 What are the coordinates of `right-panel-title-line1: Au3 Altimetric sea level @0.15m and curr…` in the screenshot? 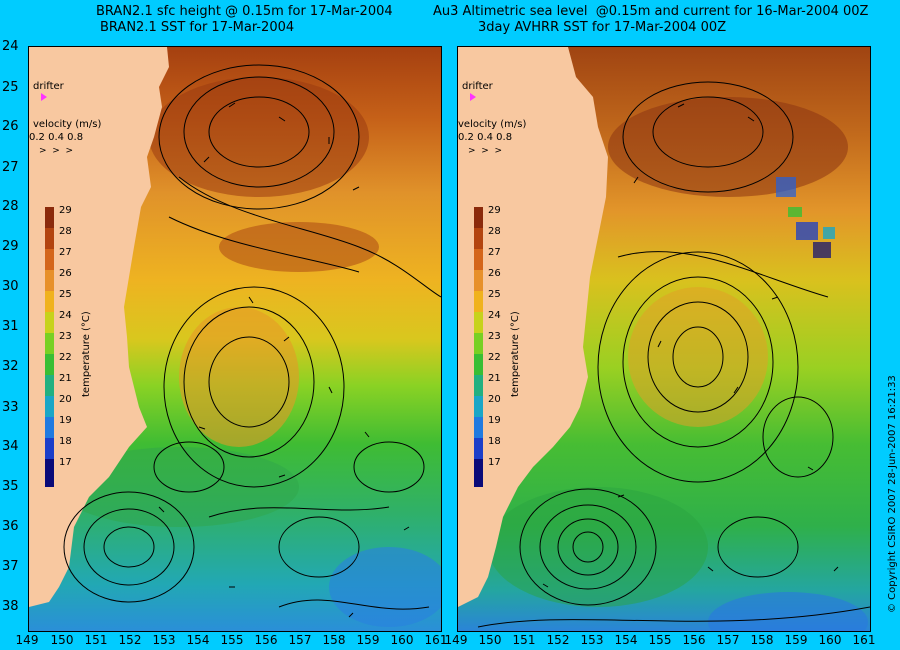 It's located at (651, 11).